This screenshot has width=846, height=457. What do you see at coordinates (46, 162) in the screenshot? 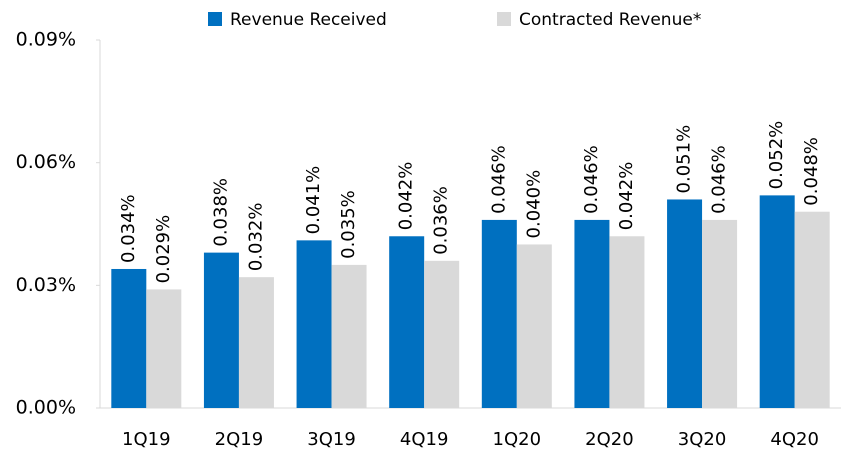
I see `y-tick-label: 0.06%` at bounding box center [46, 162].